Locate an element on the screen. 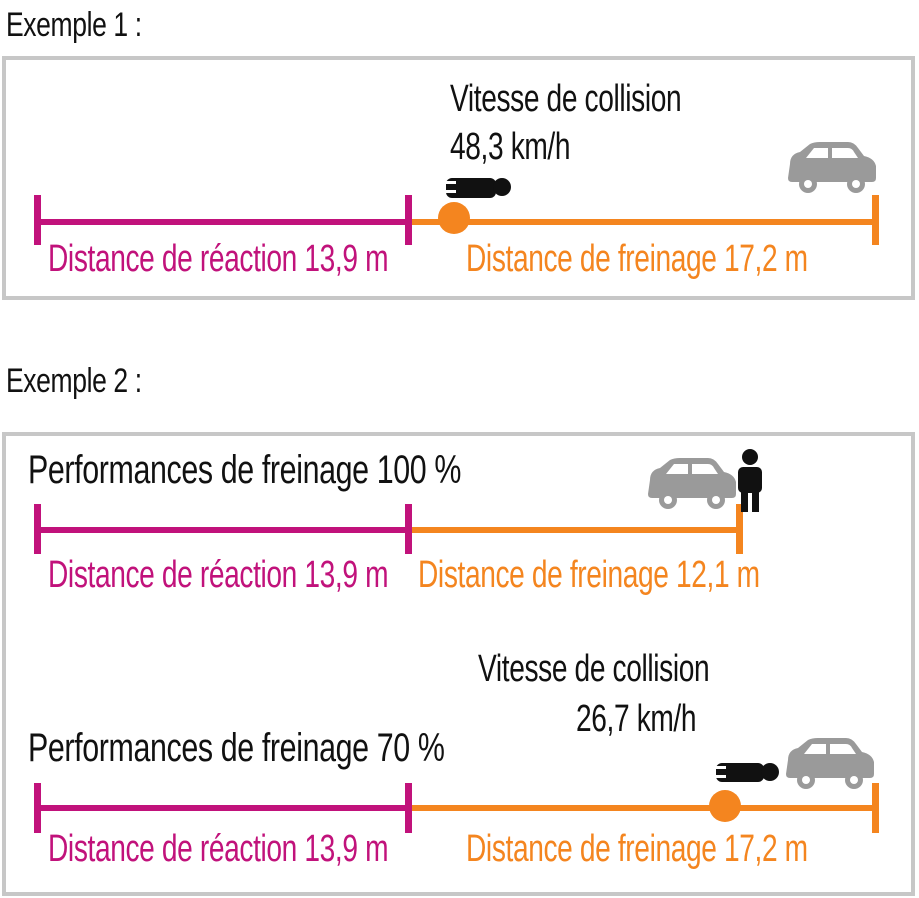  example-1-reaction-label: Distance de réaction 13,9 m is located at coordinates (218, 259).